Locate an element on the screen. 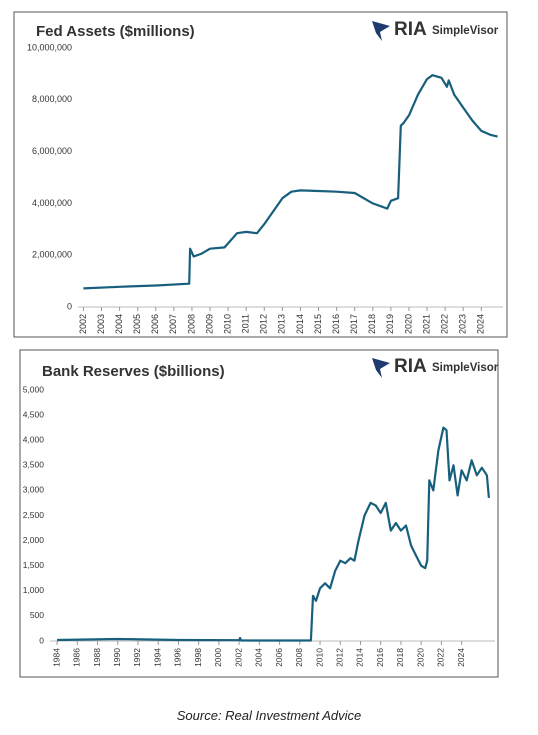 Image resolution: width=538 pixels, height=735 pixels. x-tick-label: 1998 is located at coordinates (198, 657).